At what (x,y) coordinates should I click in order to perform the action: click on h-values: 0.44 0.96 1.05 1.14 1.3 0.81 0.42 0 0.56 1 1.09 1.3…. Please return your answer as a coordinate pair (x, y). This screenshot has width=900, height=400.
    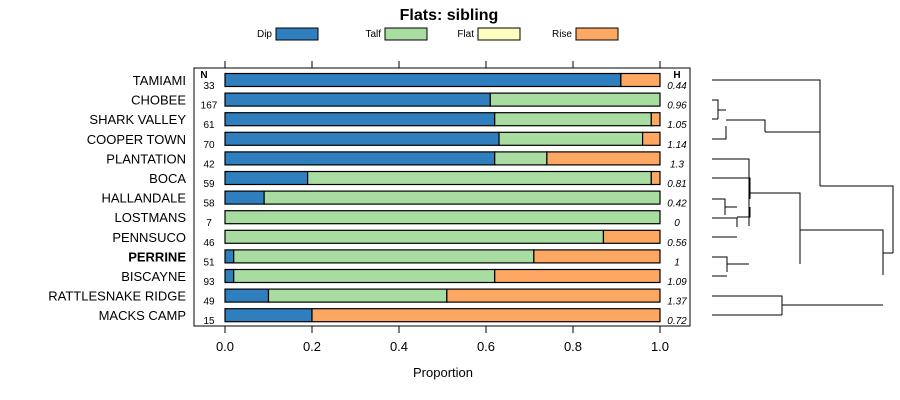
    Looking at the image, I should click on (677, 204).